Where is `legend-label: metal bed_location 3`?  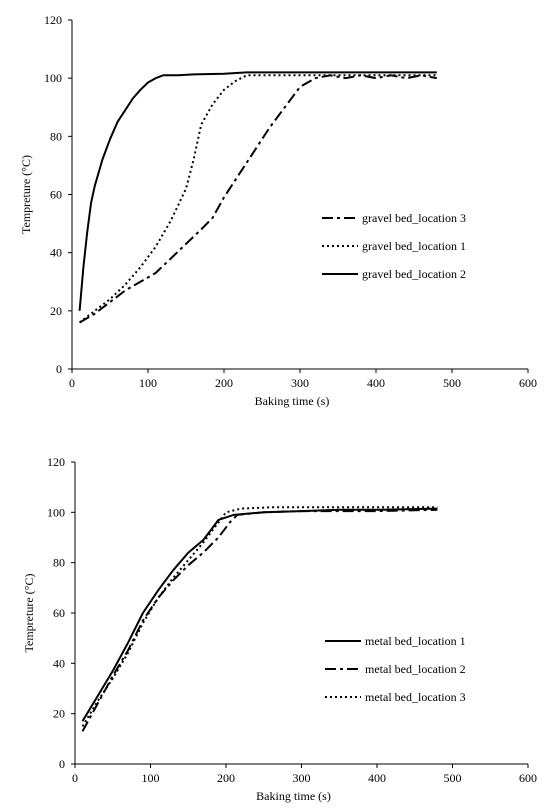 legend-label: metal bed_location 3 is located at coordinates (415, 697).